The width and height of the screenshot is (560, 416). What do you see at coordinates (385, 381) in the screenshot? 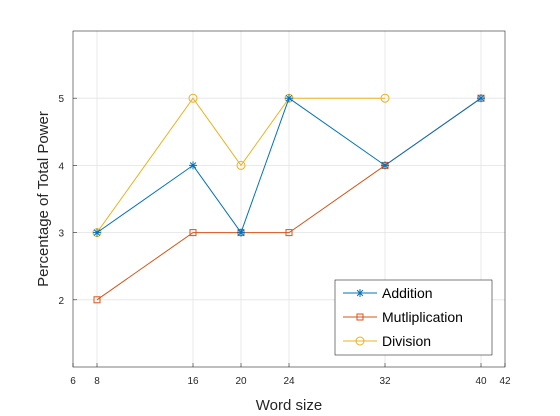
I see `x-tick-label: 32` at bounding box center [385, 381].